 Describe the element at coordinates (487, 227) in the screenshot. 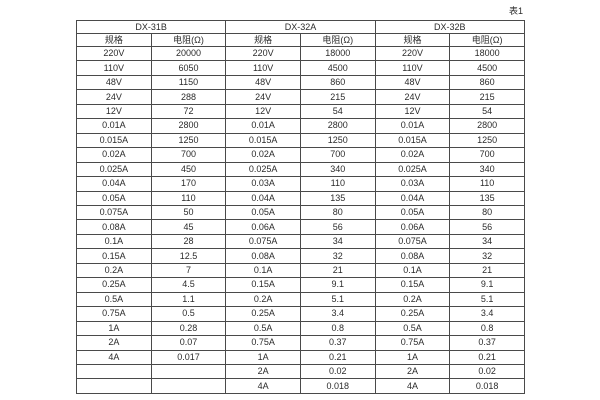

I see `table-cell: 56` at that location.